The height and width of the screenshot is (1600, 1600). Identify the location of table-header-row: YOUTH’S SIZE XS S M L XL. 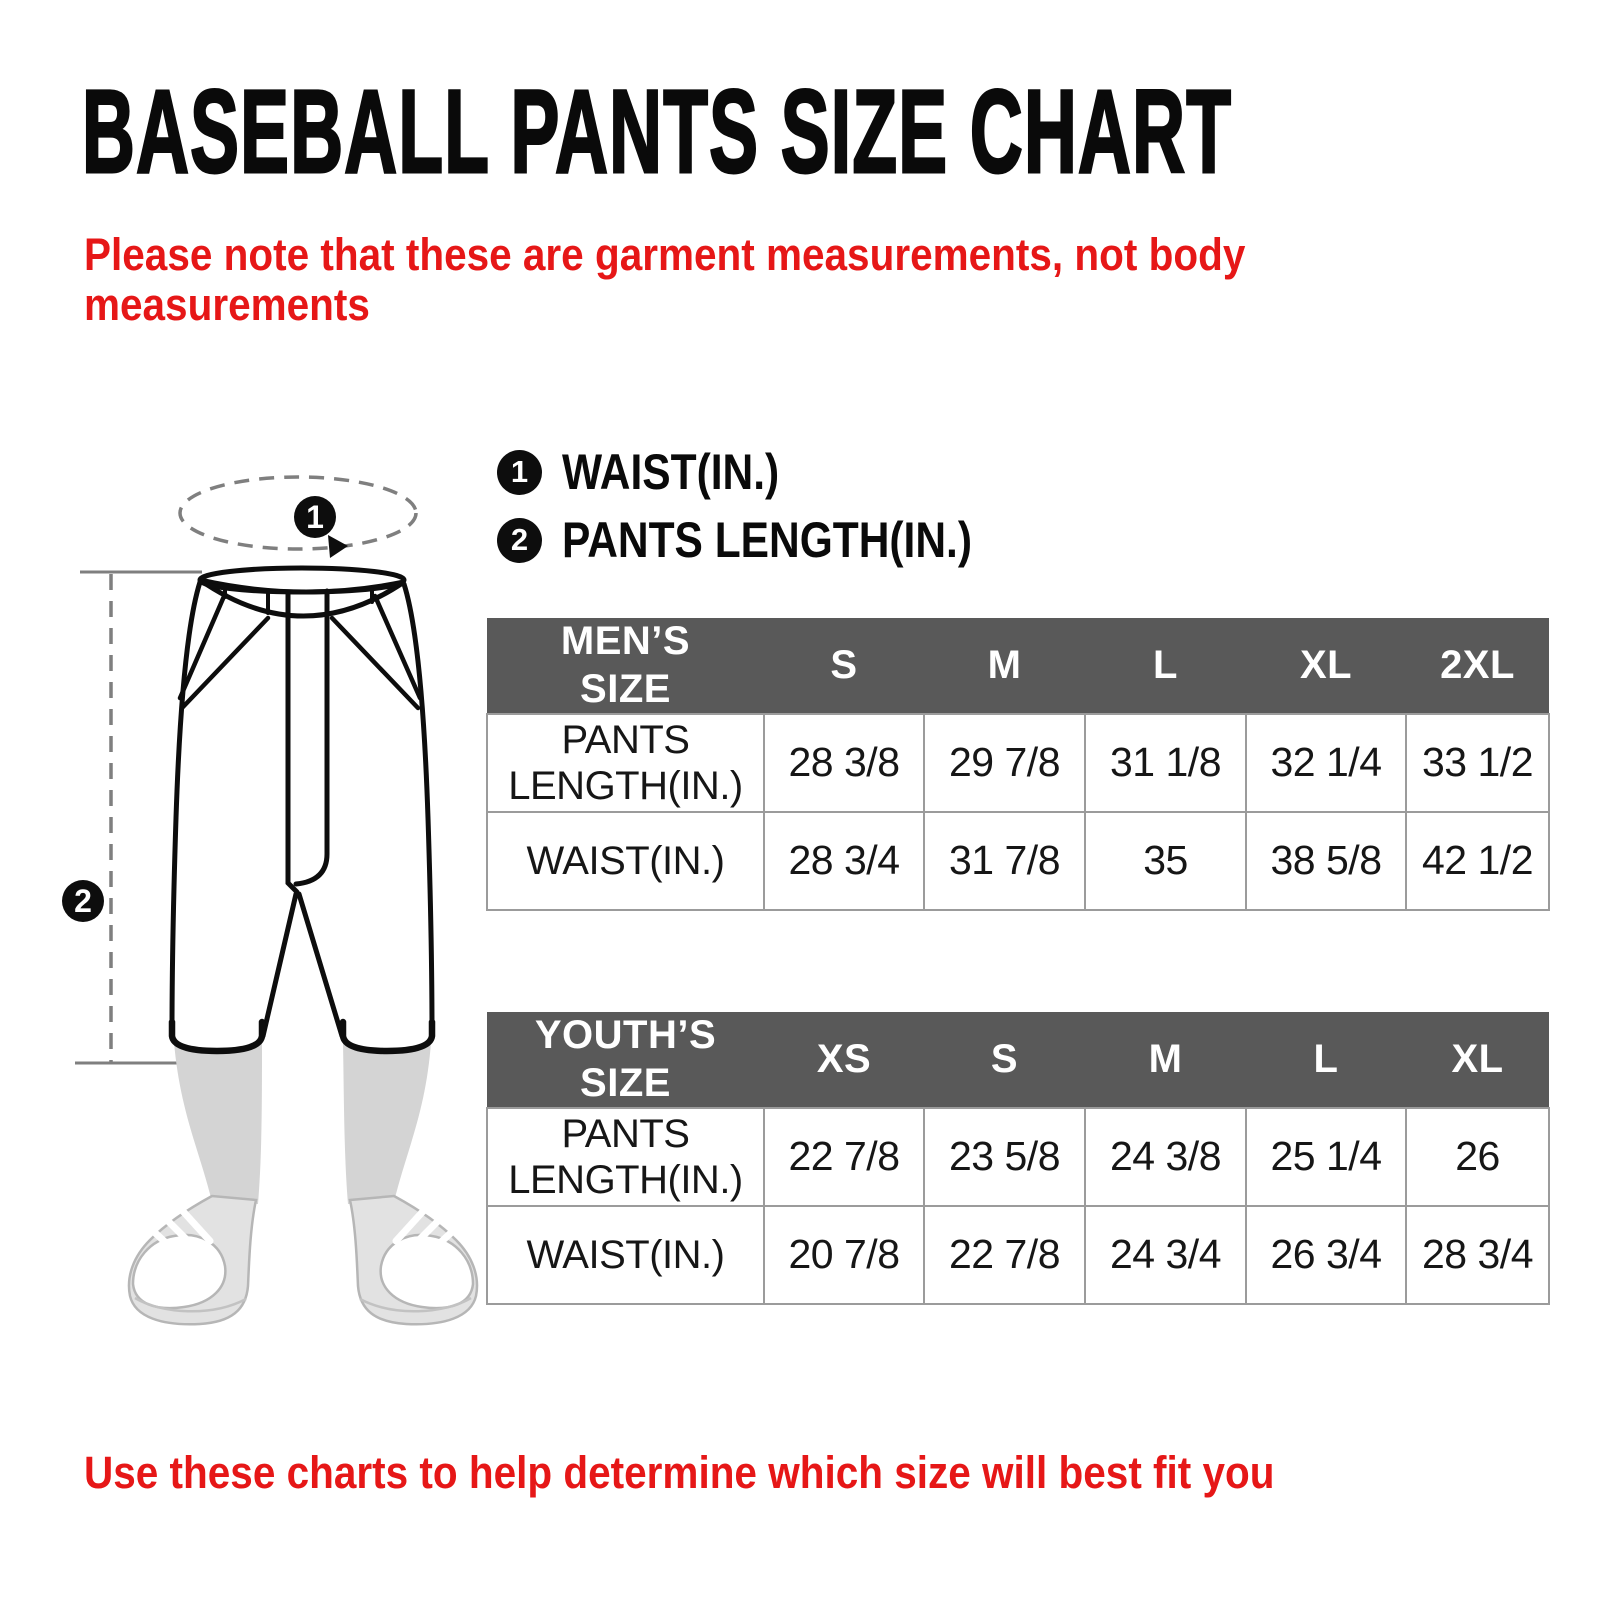
(1018, 1060).